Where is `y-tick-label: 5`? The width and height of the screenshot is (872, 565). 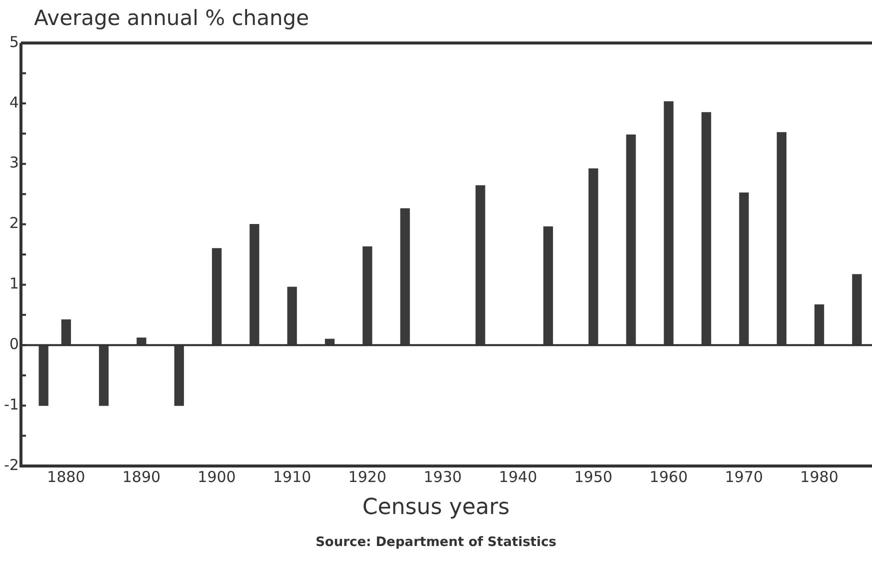 y-tick-label: 5 is located at coordinates (14, 41).